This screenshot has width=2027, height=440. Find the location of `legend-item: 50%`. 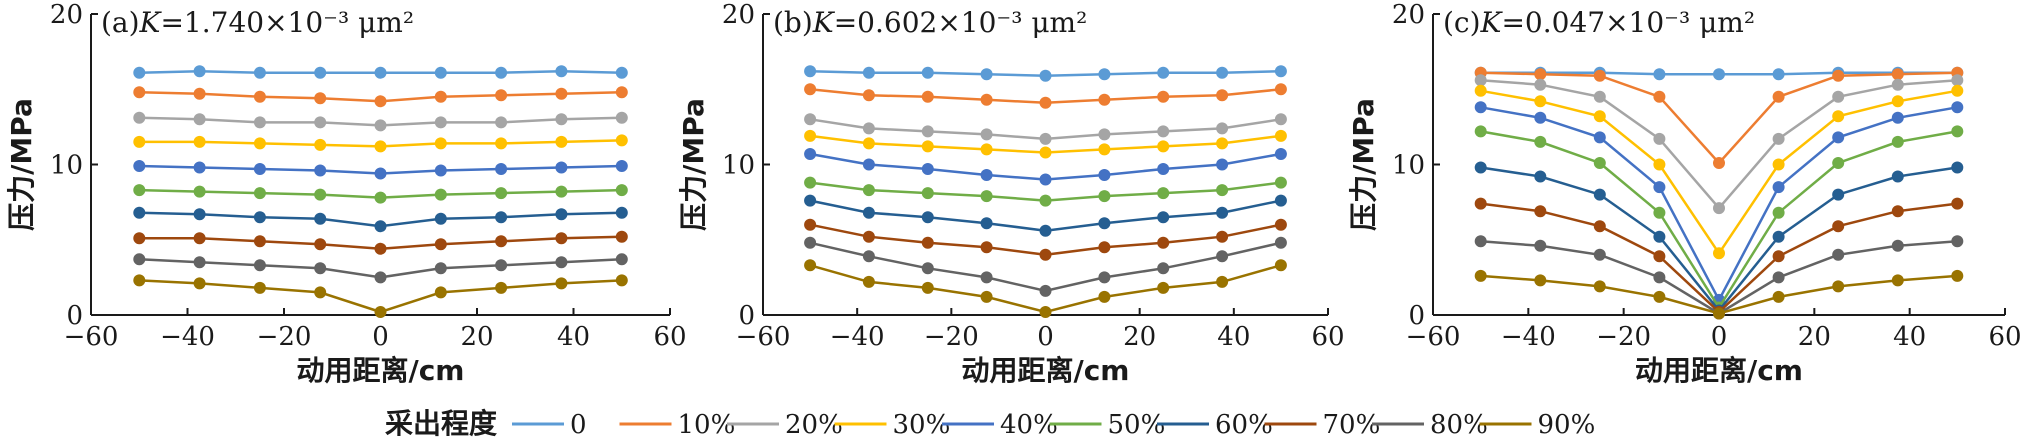

legend-item: 50% is located at coordinates (1107, 425).